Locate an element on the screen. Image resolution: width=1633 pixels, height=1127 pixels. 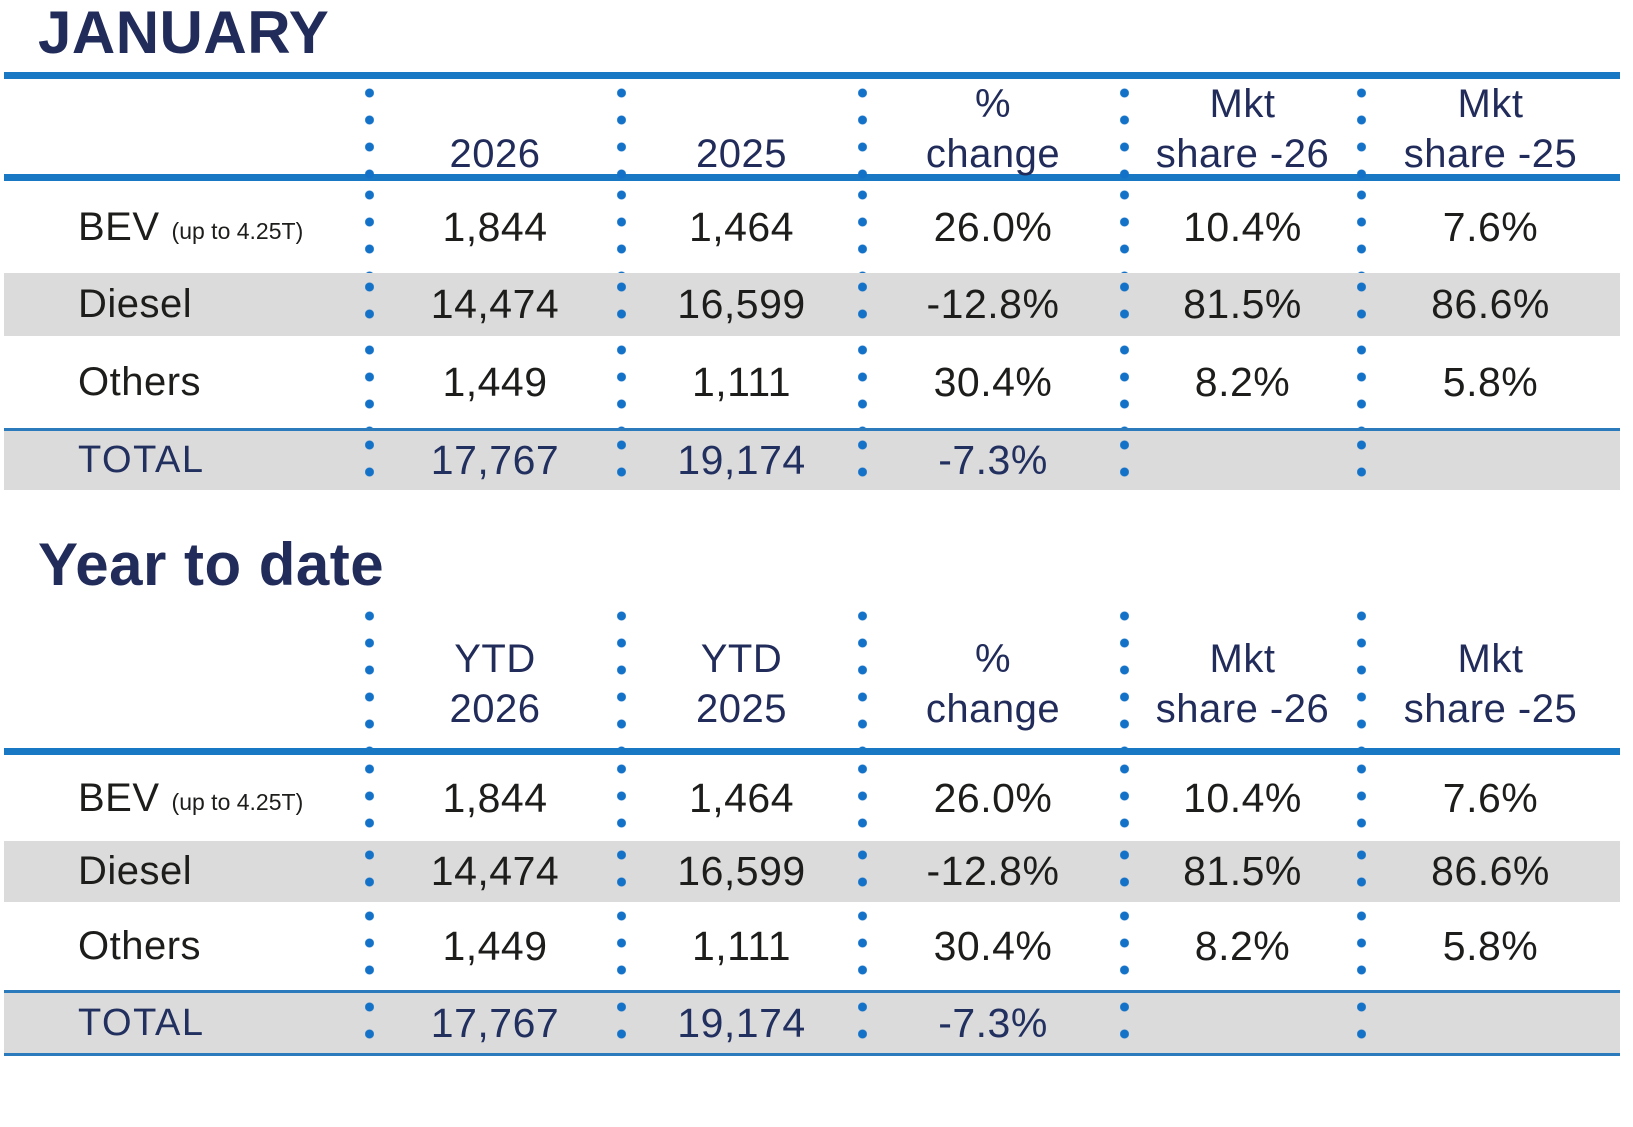
value-cell-ytd-2025: 19,174 is located at coordinates (739, 1023).